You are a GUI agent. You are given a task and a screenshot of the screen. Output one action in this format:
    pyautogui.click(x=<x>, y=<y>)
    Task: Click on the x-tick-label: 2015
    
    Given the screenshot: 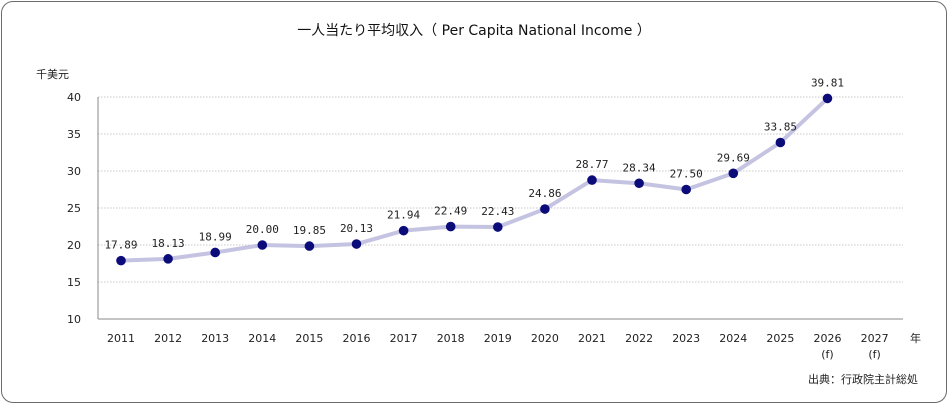 What is the action you would take?
    pyautogui.click(x=309, y=338)
    